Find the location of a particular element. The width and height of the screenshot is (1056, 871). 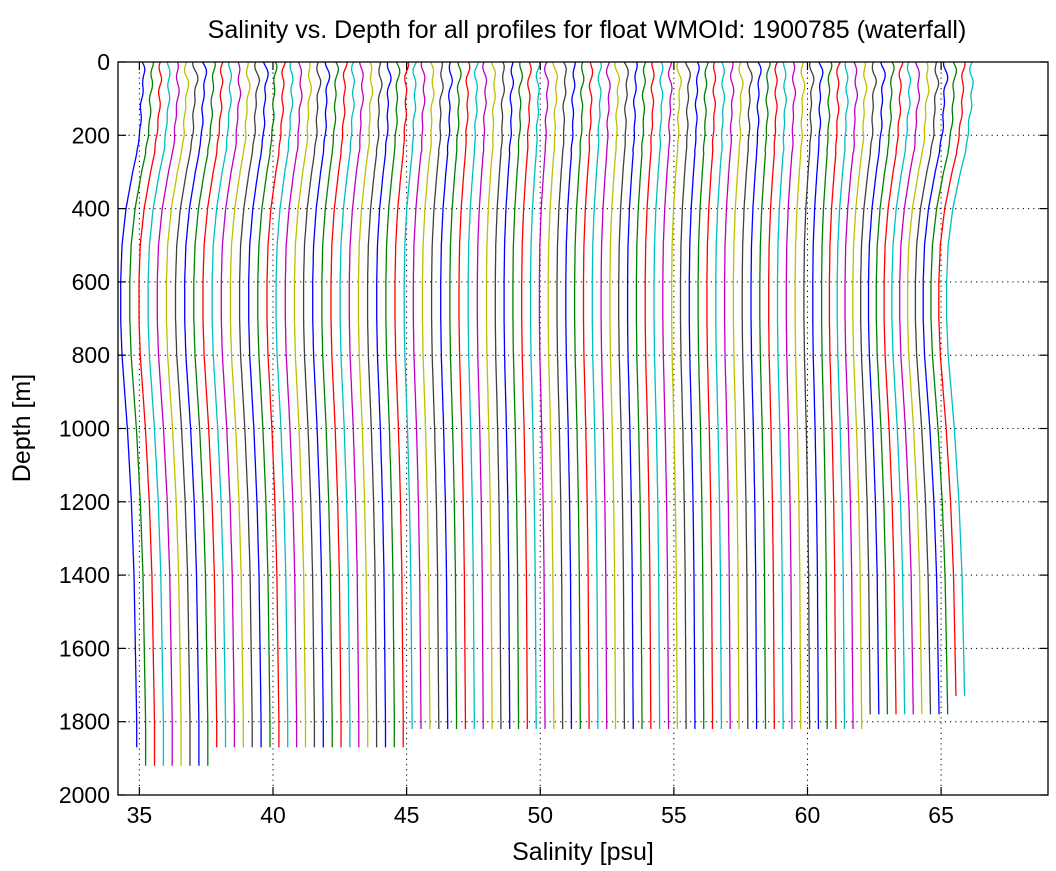

x-axis-label: Salinity [psu] is located at coordinates (583, 852).